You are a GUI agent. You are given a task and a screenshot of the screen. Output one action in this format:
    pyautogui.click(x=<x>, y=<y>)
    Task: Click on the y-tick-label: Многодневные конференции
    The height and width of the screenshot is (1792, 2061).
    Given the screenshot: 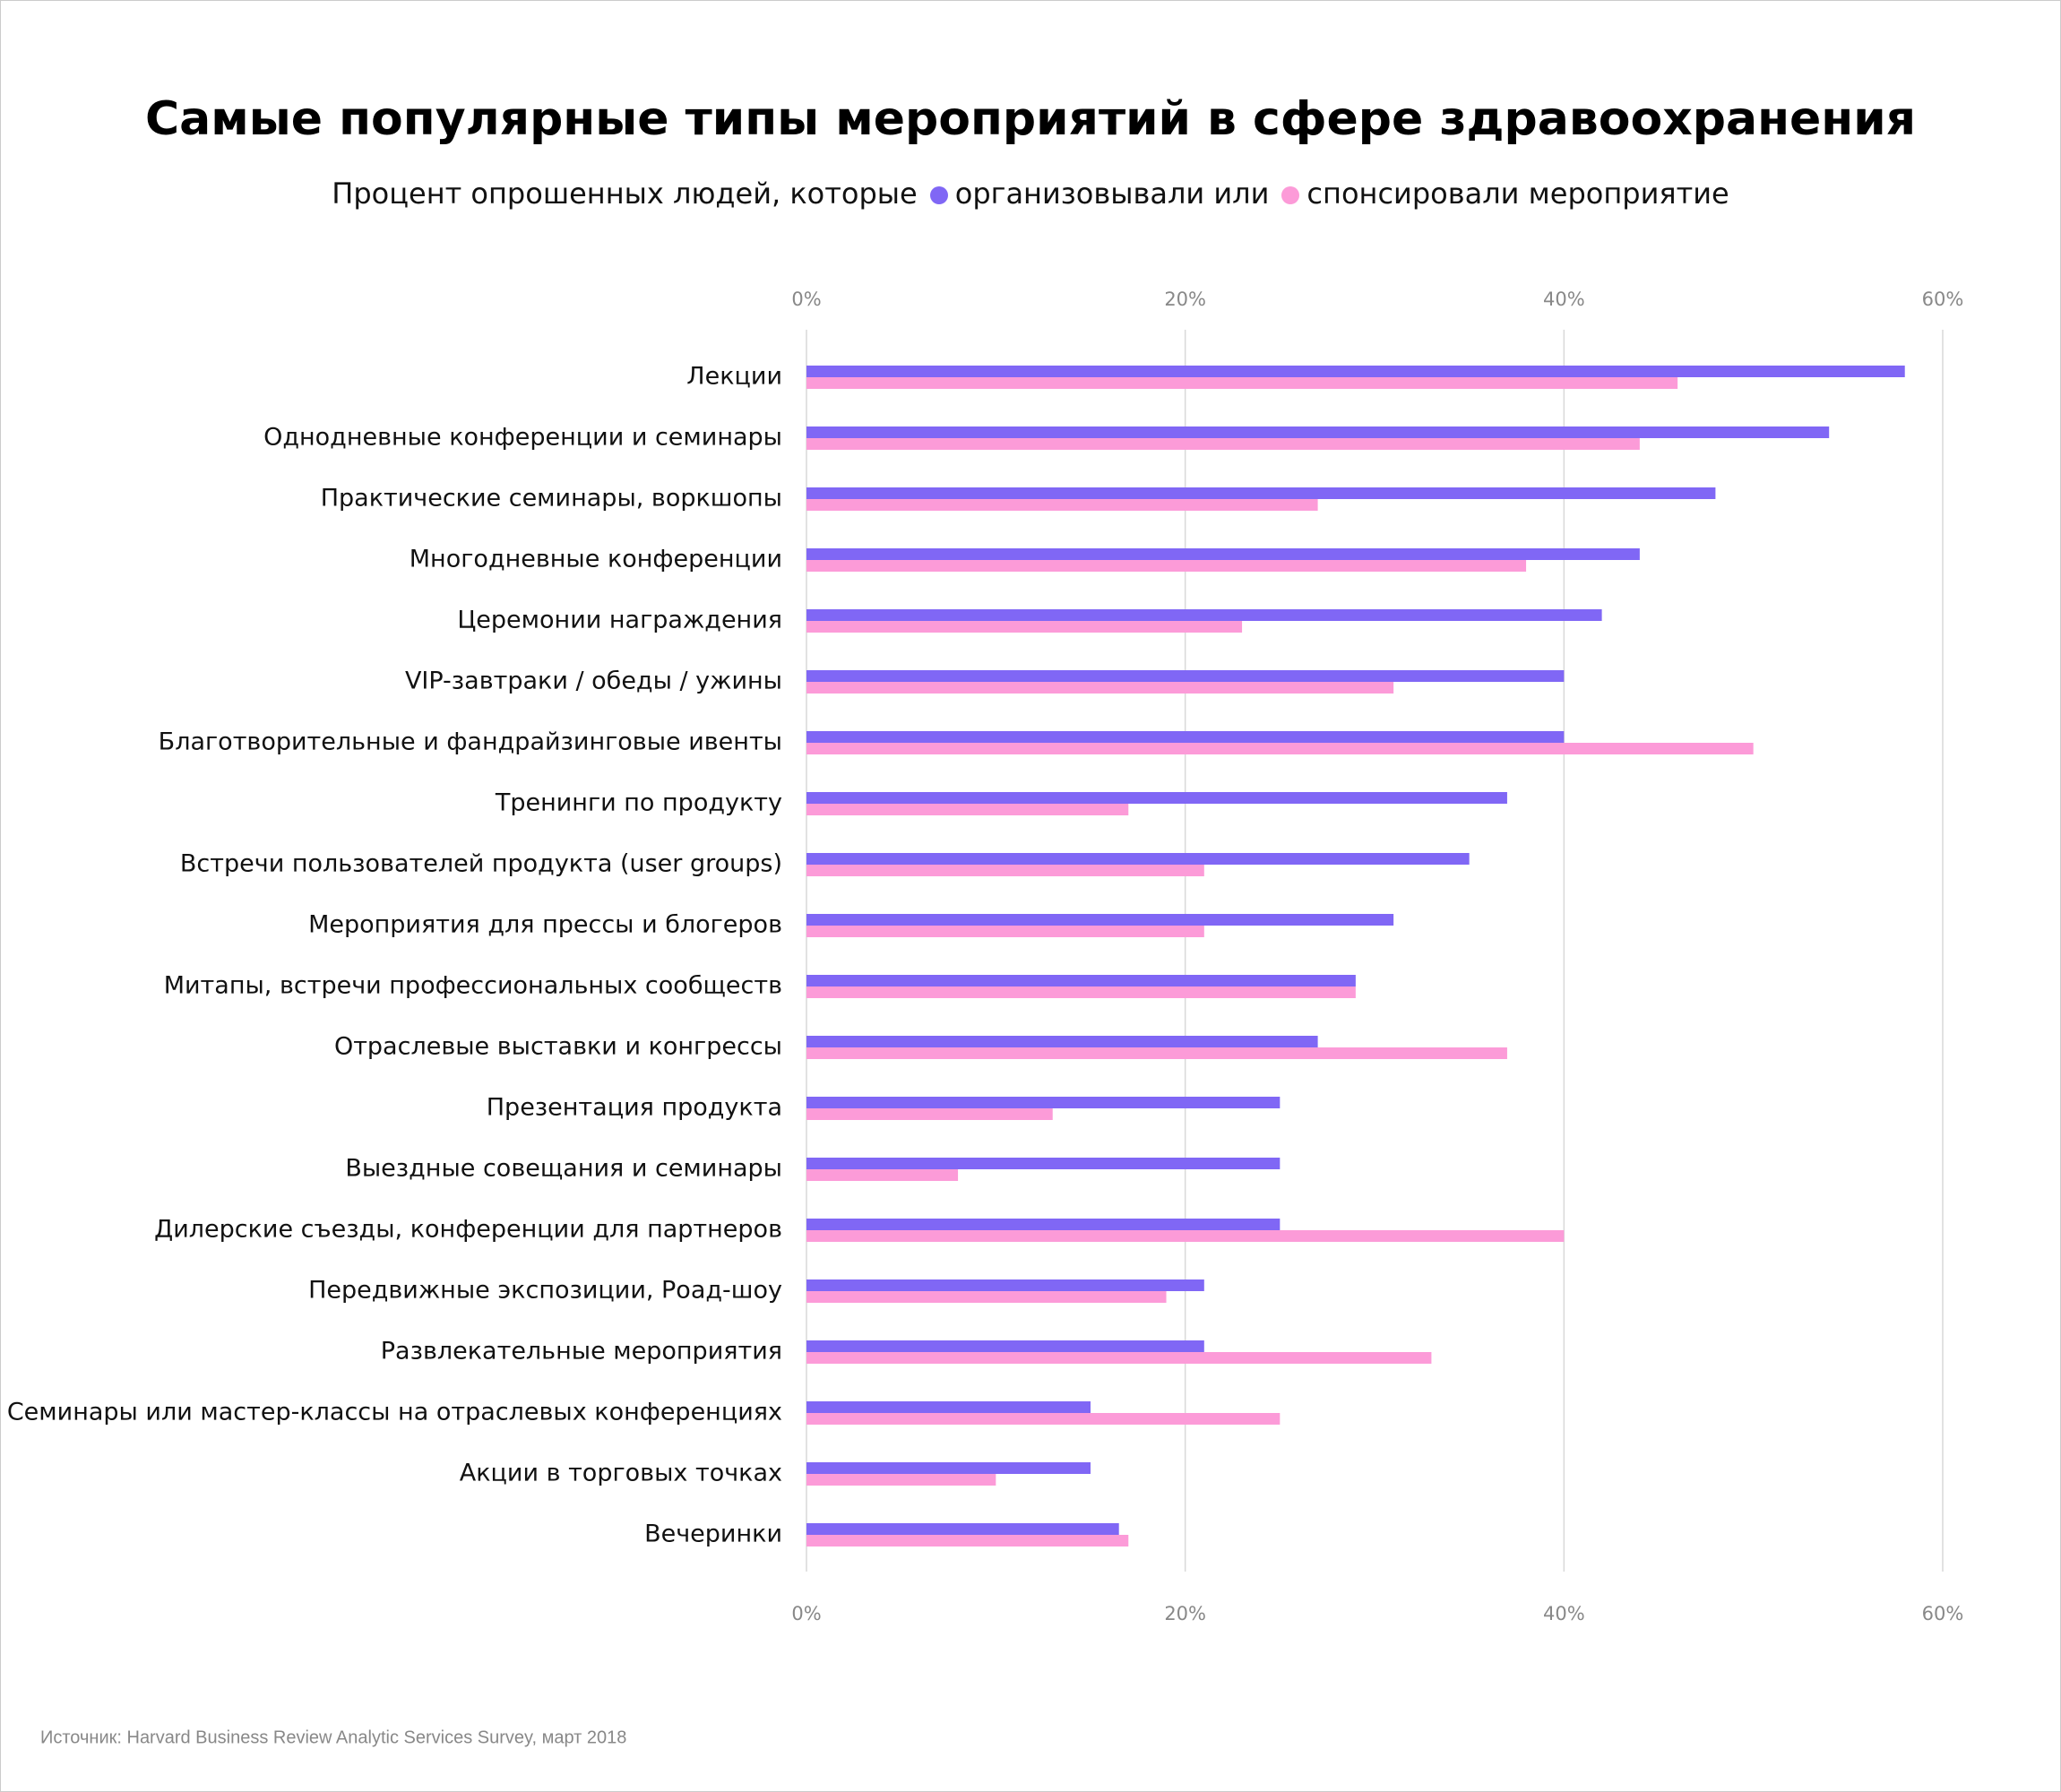 What is the action you would take?
    pyautogui.click(x=596, y=559)
    